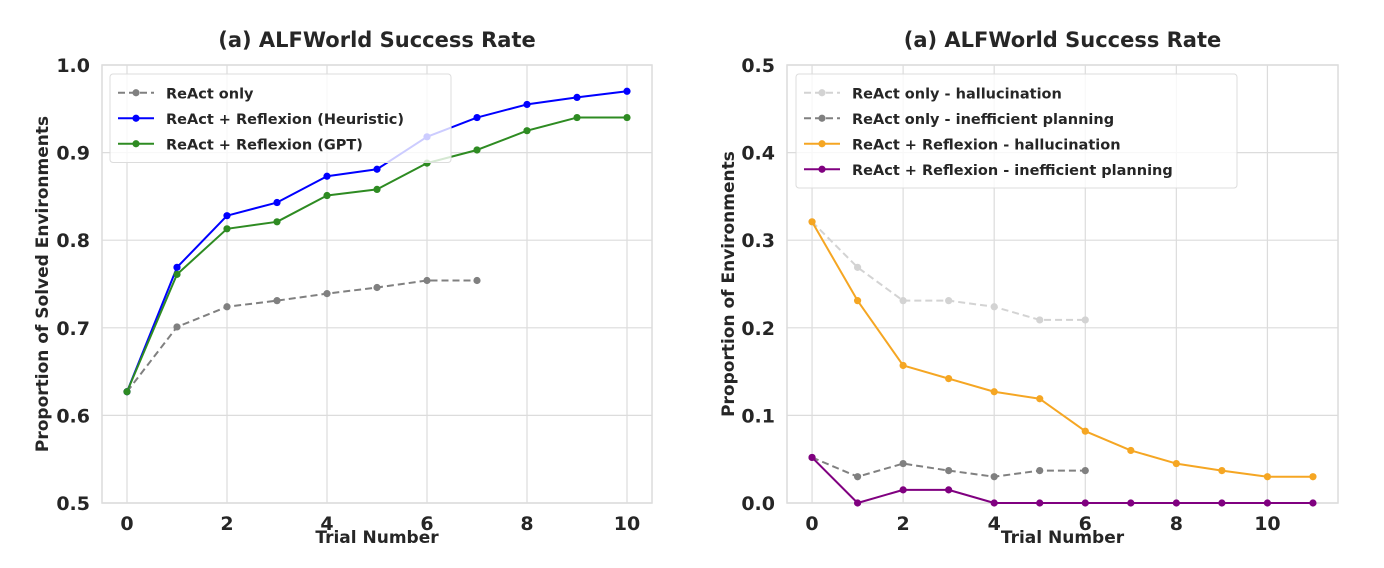 The height and width of the screenshot is (568, 1384). What do you see at coordinates (73, 416) in the screenshot?
I see `y-tick-label: 0.6` at bounding box center [73, 416].